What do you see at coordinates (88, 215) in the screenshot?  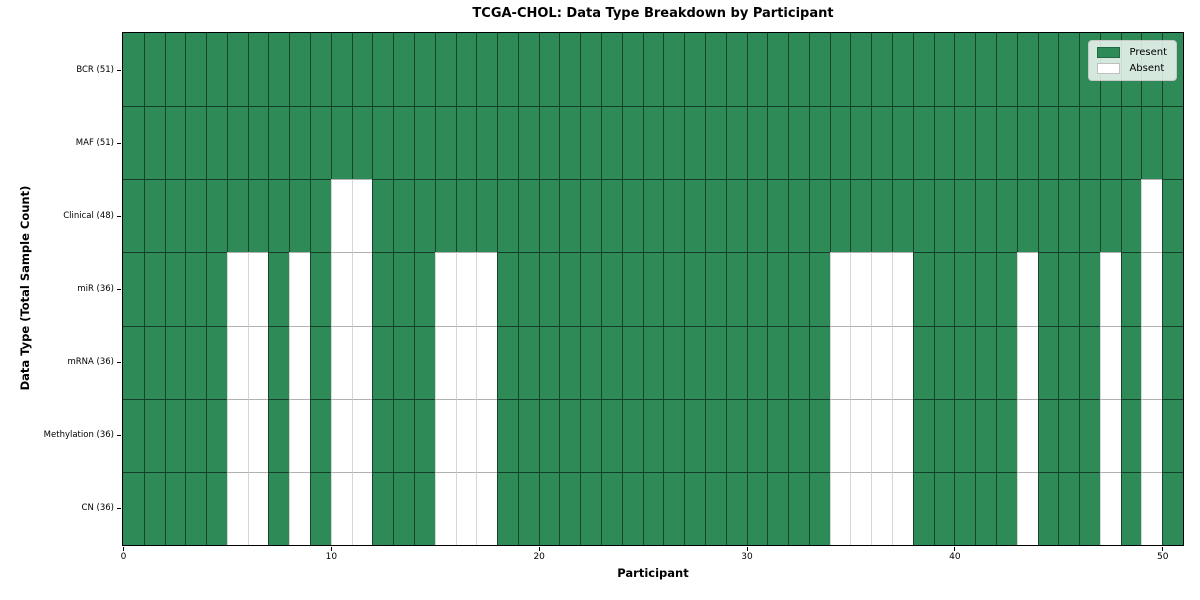 I see `y-tick-label: Clinical (48)` at bounding box center [88, 215].